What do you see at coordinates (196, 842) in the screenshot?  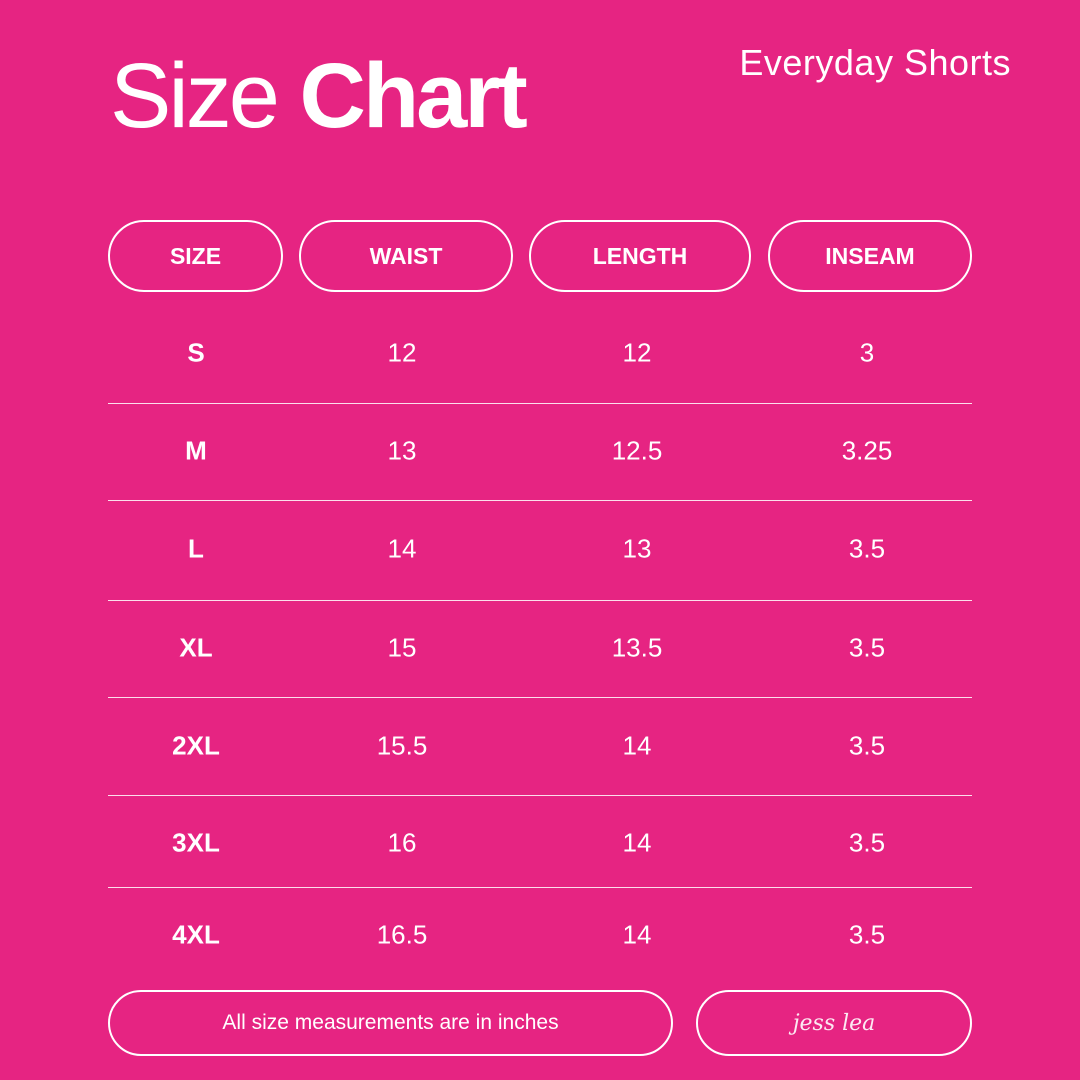 I see `size-label: 3XL` at bounding box center [196, 842].